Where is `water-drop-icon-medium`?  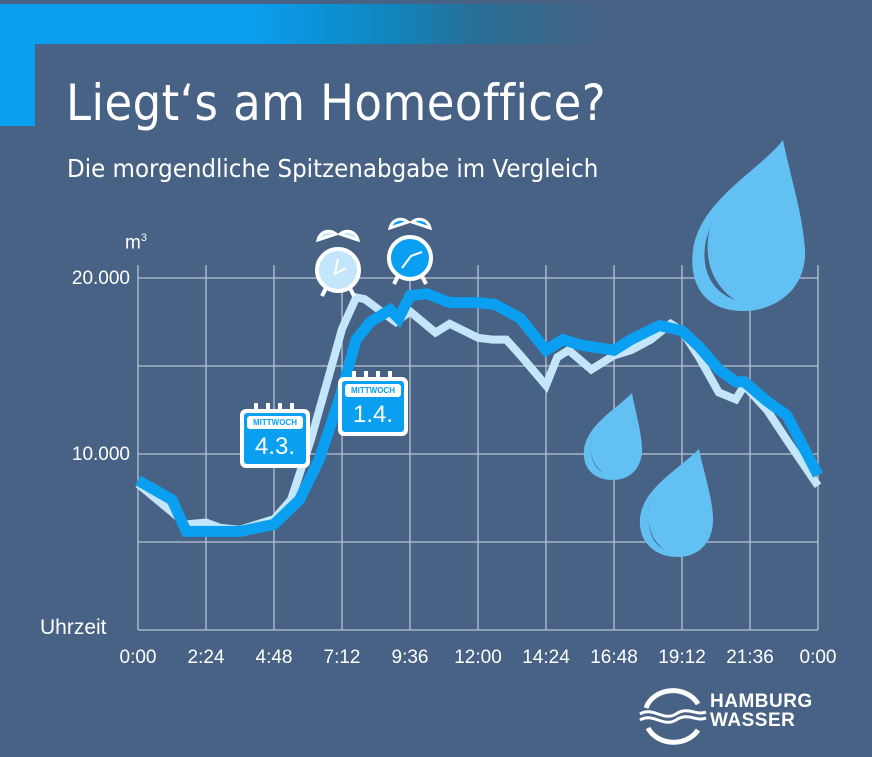 water-drop-icon-medium is located at coordinates (676, 503).